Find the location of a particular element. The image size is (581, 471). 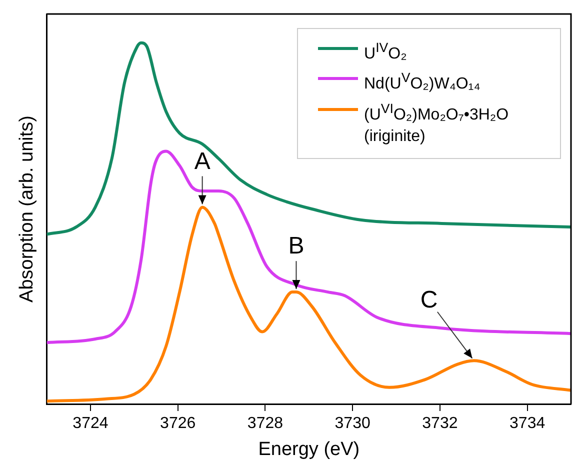

x-tick-label: 3726 is located at coordinates (178, 423).